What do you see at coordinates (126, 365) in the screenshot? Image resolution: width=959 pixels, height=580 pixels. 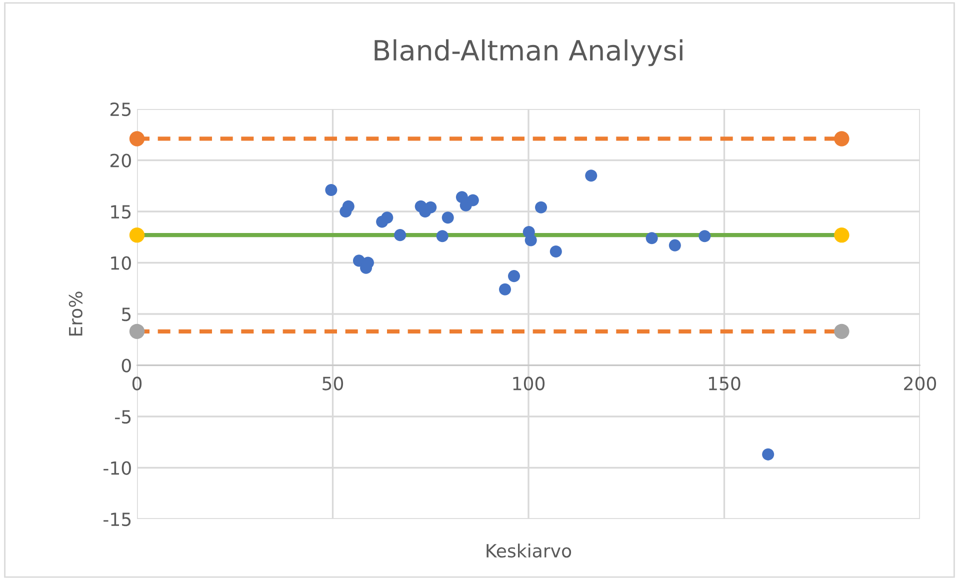 I see `y-tick-label: 0` at bounding box center [126, 365].